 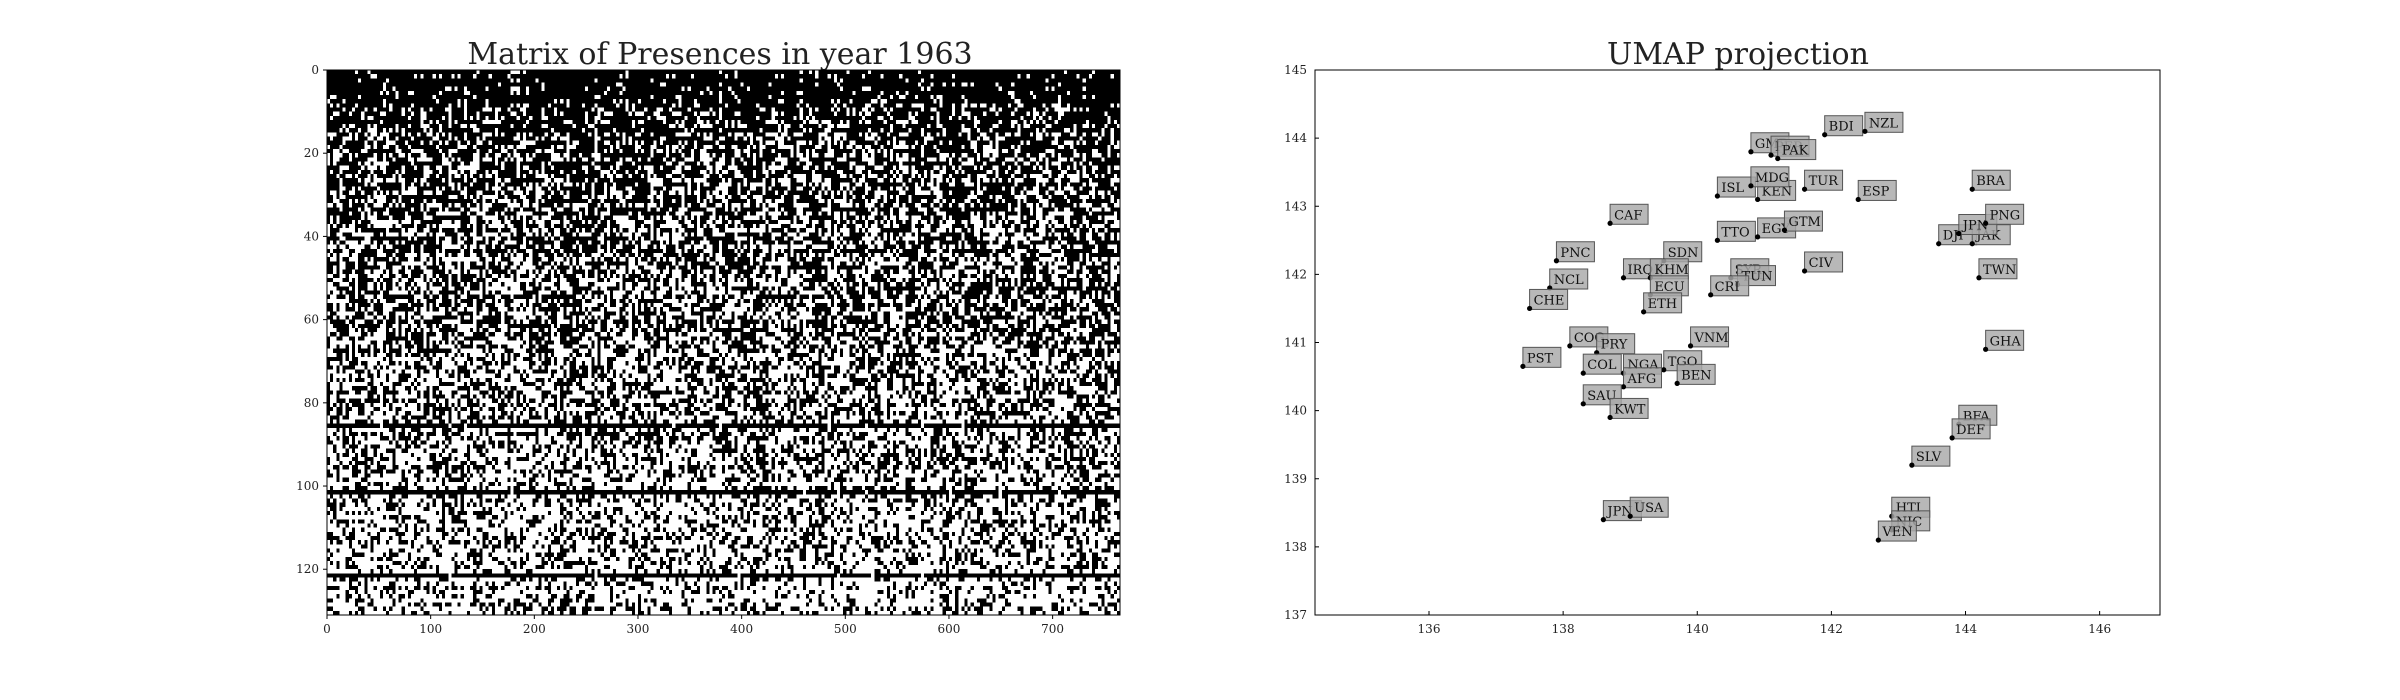 I want to click on umap-point-ecu: ECU, so click(x=1668, y=286).